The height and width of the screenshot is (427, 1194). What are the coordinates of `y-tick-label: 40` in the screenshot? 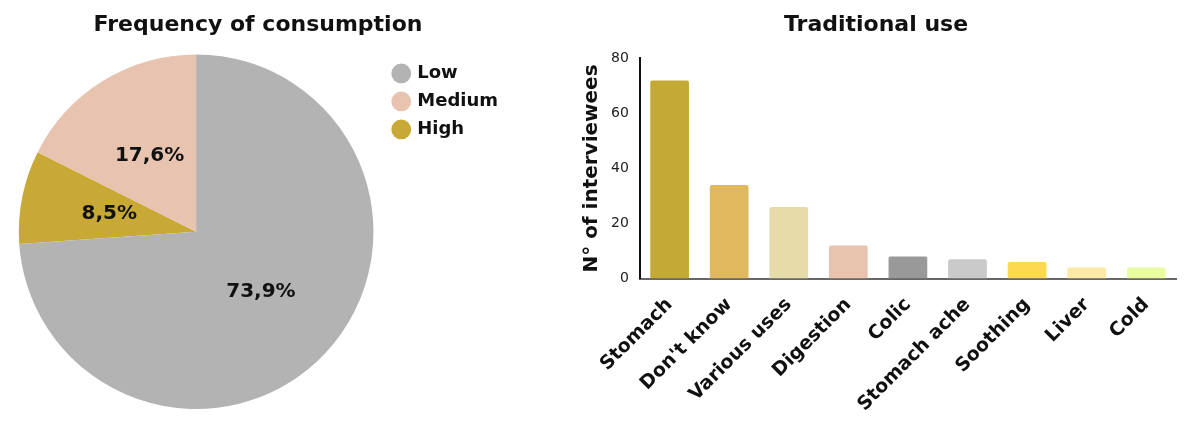 It's located at (619, 167).